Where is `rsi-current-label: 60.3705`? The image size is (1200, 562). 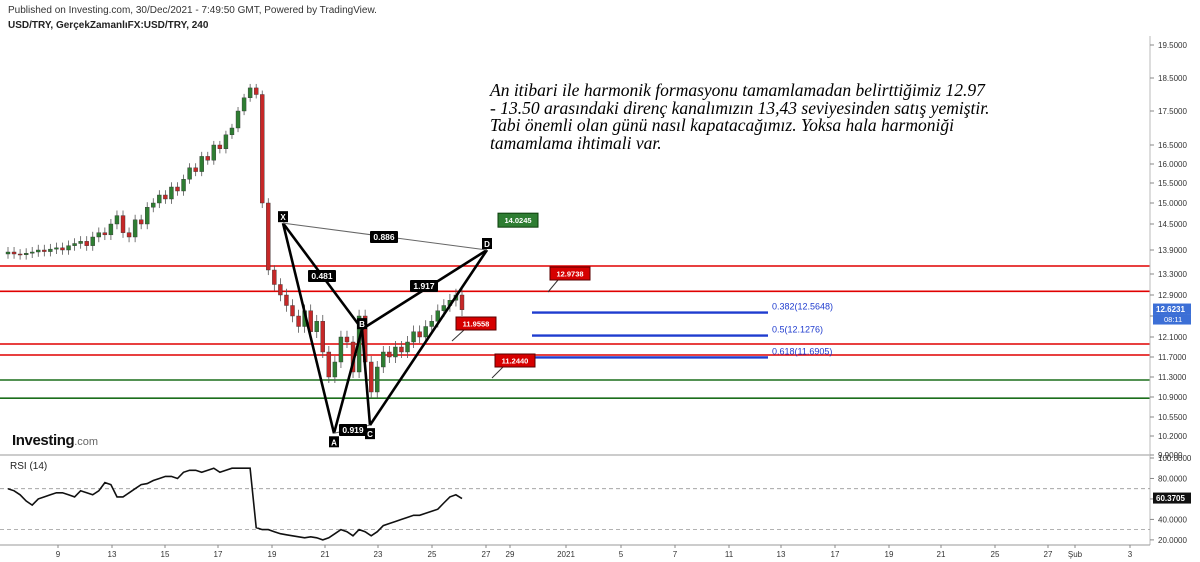 rsi-current-label: 60.3705 is located at coordinates (1170, 498).